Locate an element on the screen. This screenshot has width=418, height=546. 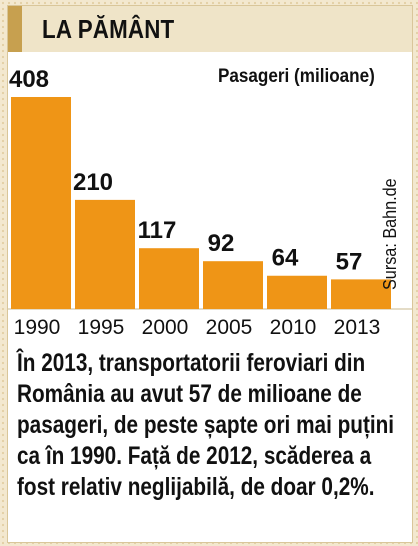
data-label-1990: 408 is located at coordinates (29, 79).